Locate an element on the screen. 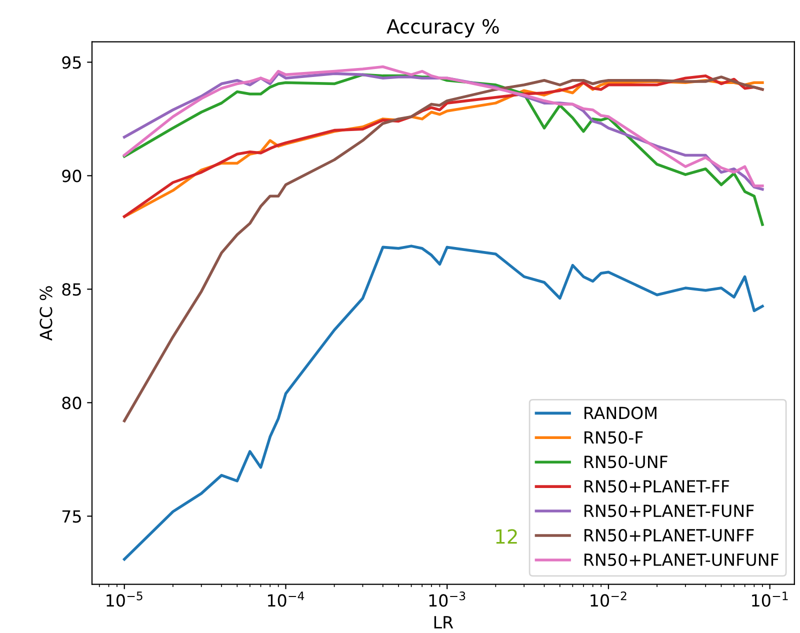  y-tick-label: 75 is located at coordinates (71, 516).